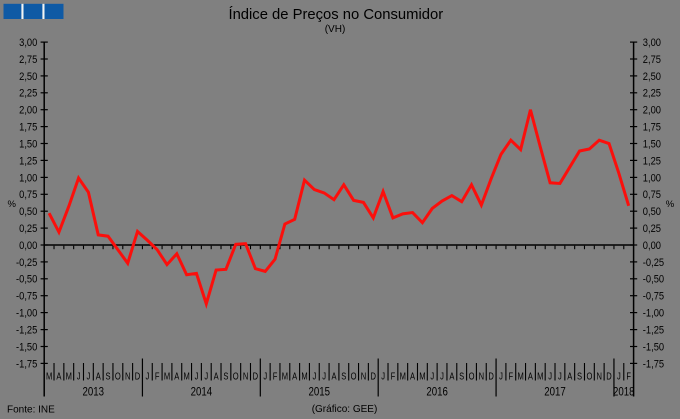 This screenshot has width=680, height=419. Describe the element at coordinates (652, 111) in the screenshot. I see `svg-text: 2,00` at that location.